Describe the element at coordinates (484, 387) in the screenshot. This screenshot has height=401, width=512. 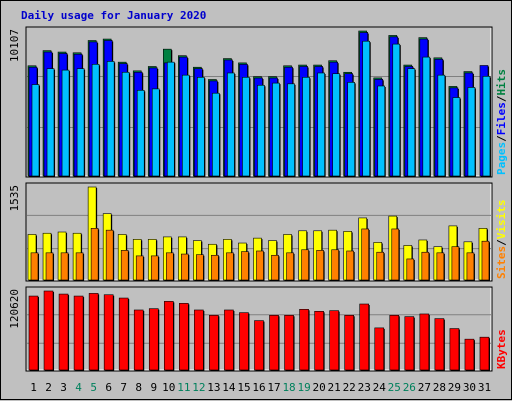
I see `x-tick-label: 31` at that location.